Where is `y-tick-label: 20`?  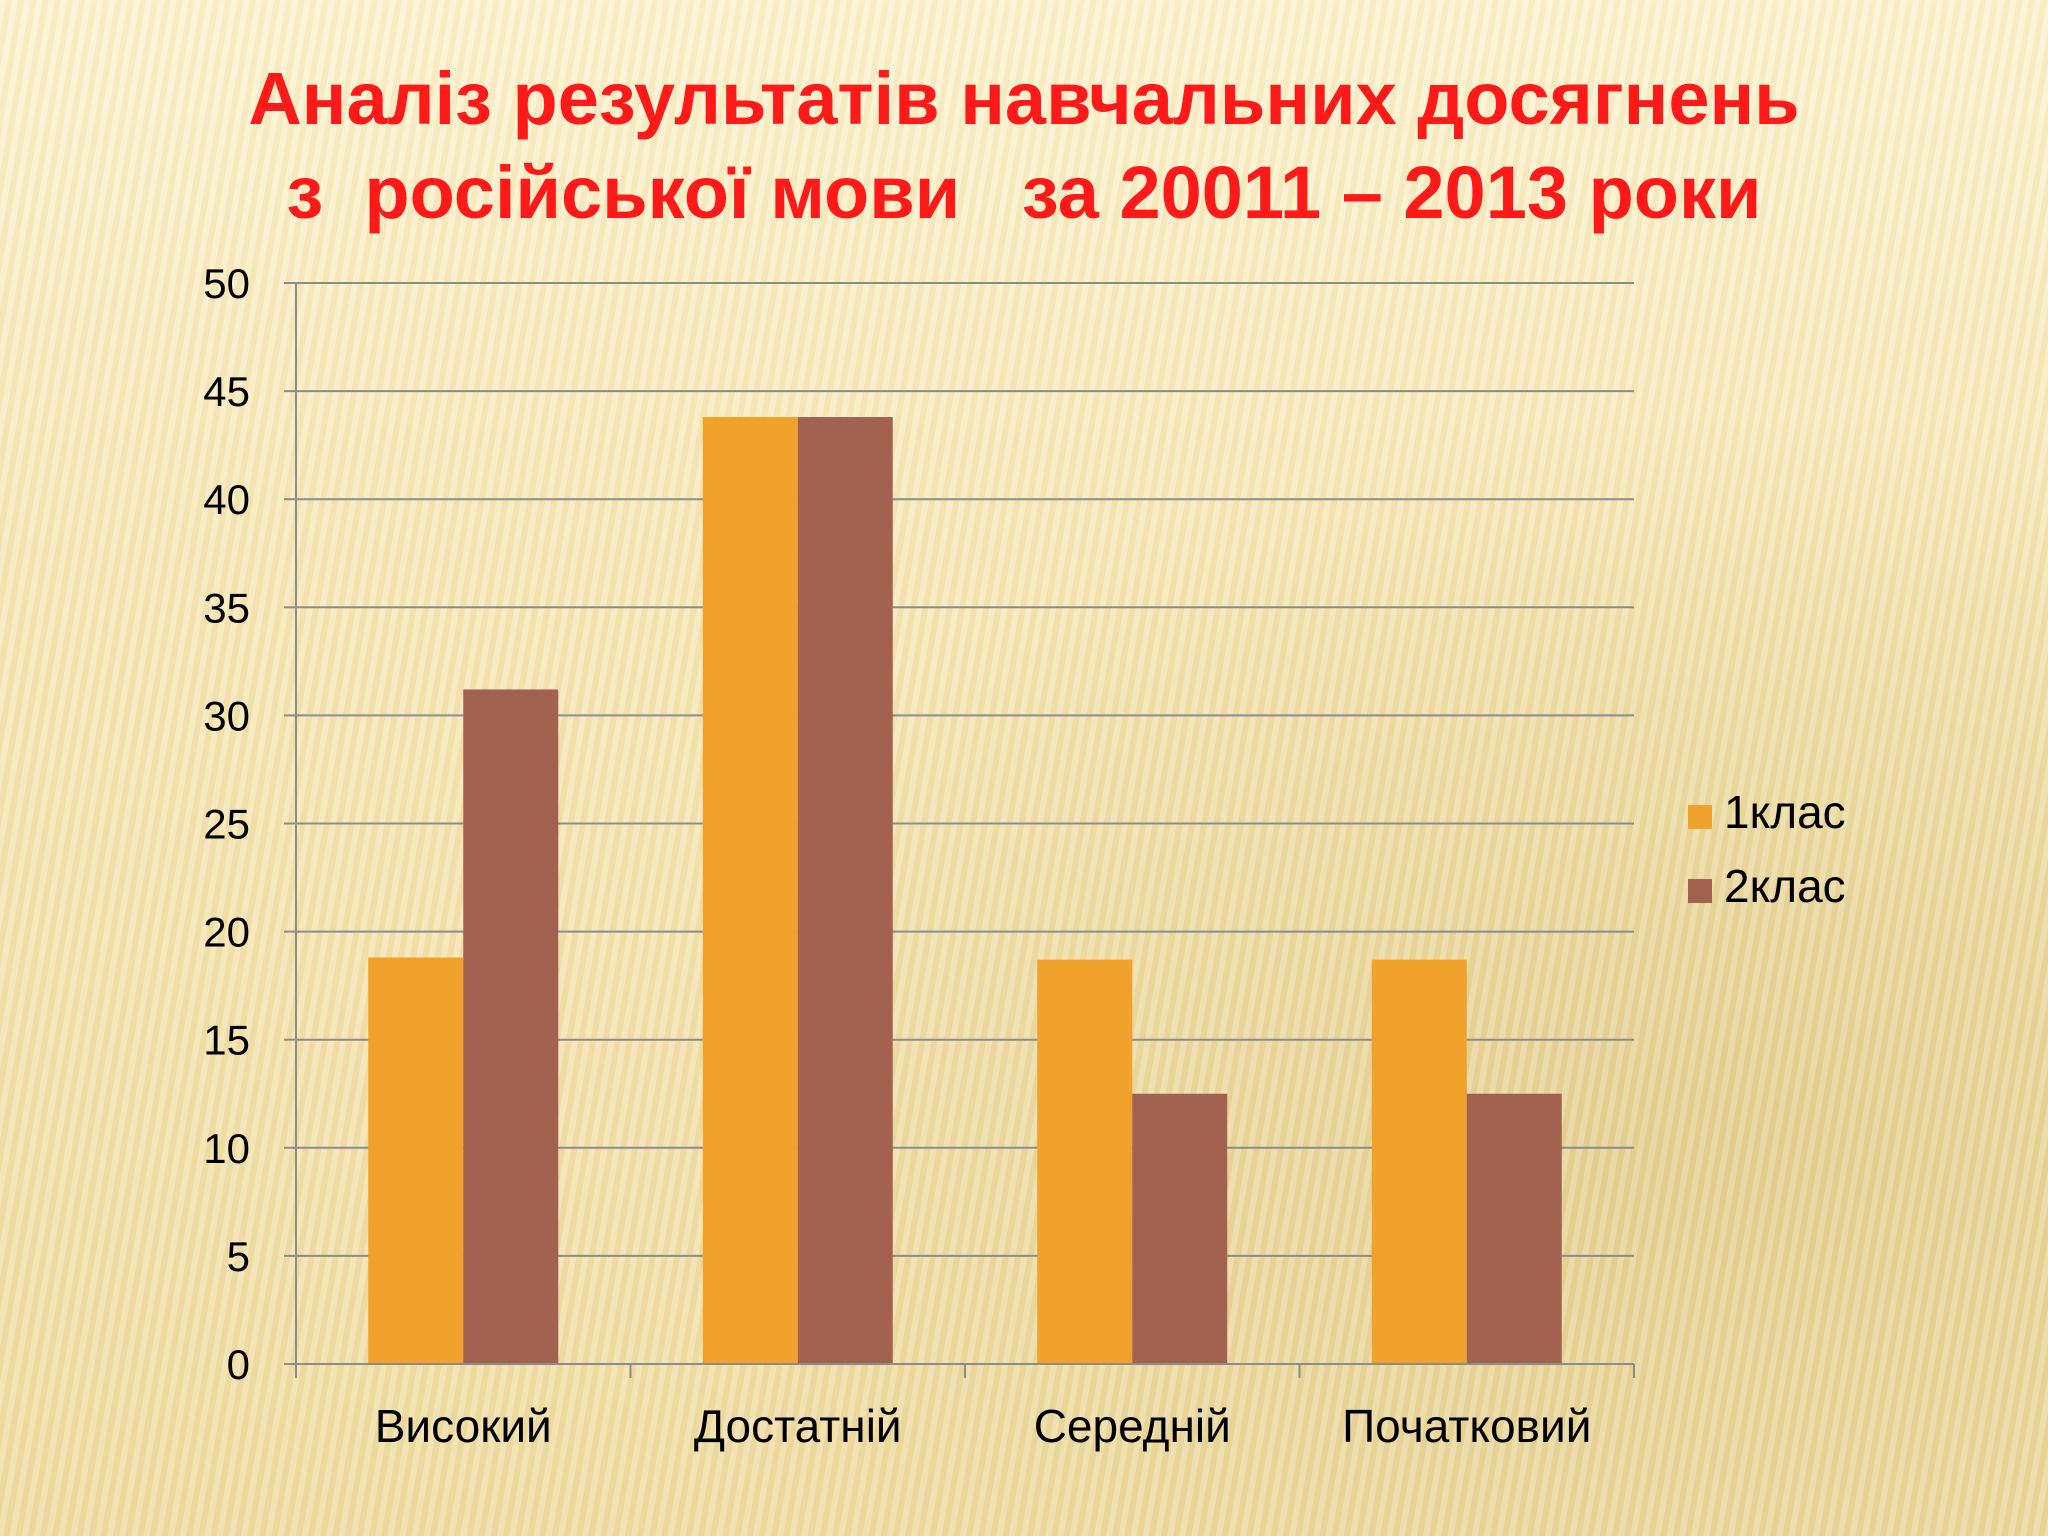 y-tick-label: 20 is located at coordinates (226, 932).